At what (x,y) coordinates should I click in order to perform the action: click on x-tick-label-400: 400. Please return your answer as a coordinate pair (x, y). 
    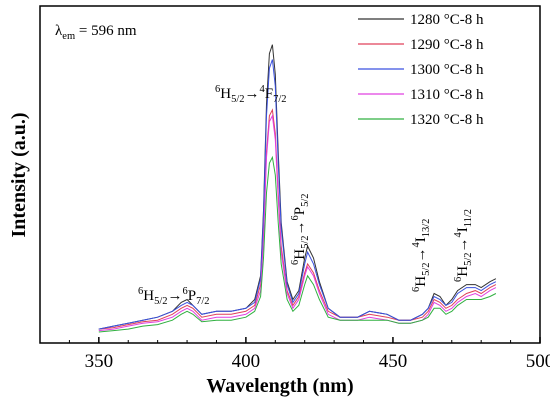
    Looking at the image, I should click on (246, 361).